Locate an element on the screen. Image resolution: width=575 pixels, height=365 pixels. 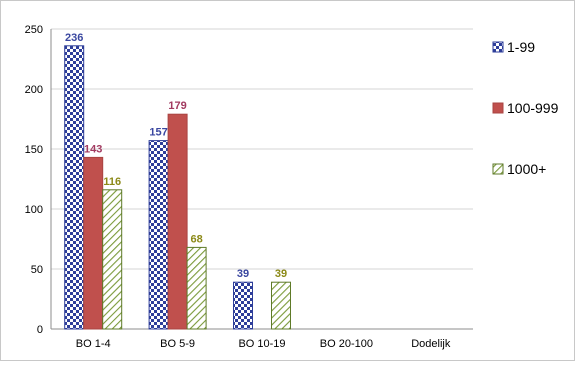
data-label: 236 is located at coordinates (74, 38).